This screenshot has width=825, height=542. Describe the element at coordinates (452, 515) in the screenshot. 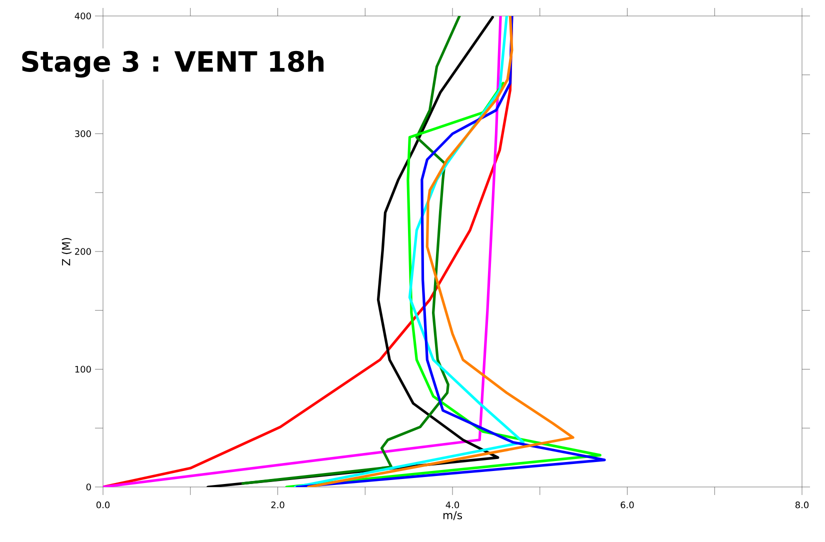

I see `x-axis-title: m/s` at that location.